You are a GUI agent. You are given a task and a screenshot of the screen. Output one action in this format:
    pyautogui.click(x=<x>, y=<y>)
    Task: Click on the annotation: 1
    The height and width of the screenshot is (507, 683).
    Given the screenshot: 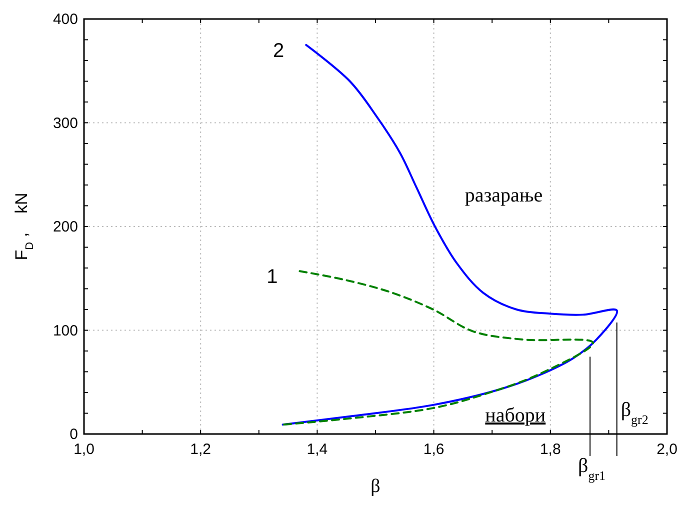 What is the action you would take?
    pyautogui.click(x=272, y=277)
    